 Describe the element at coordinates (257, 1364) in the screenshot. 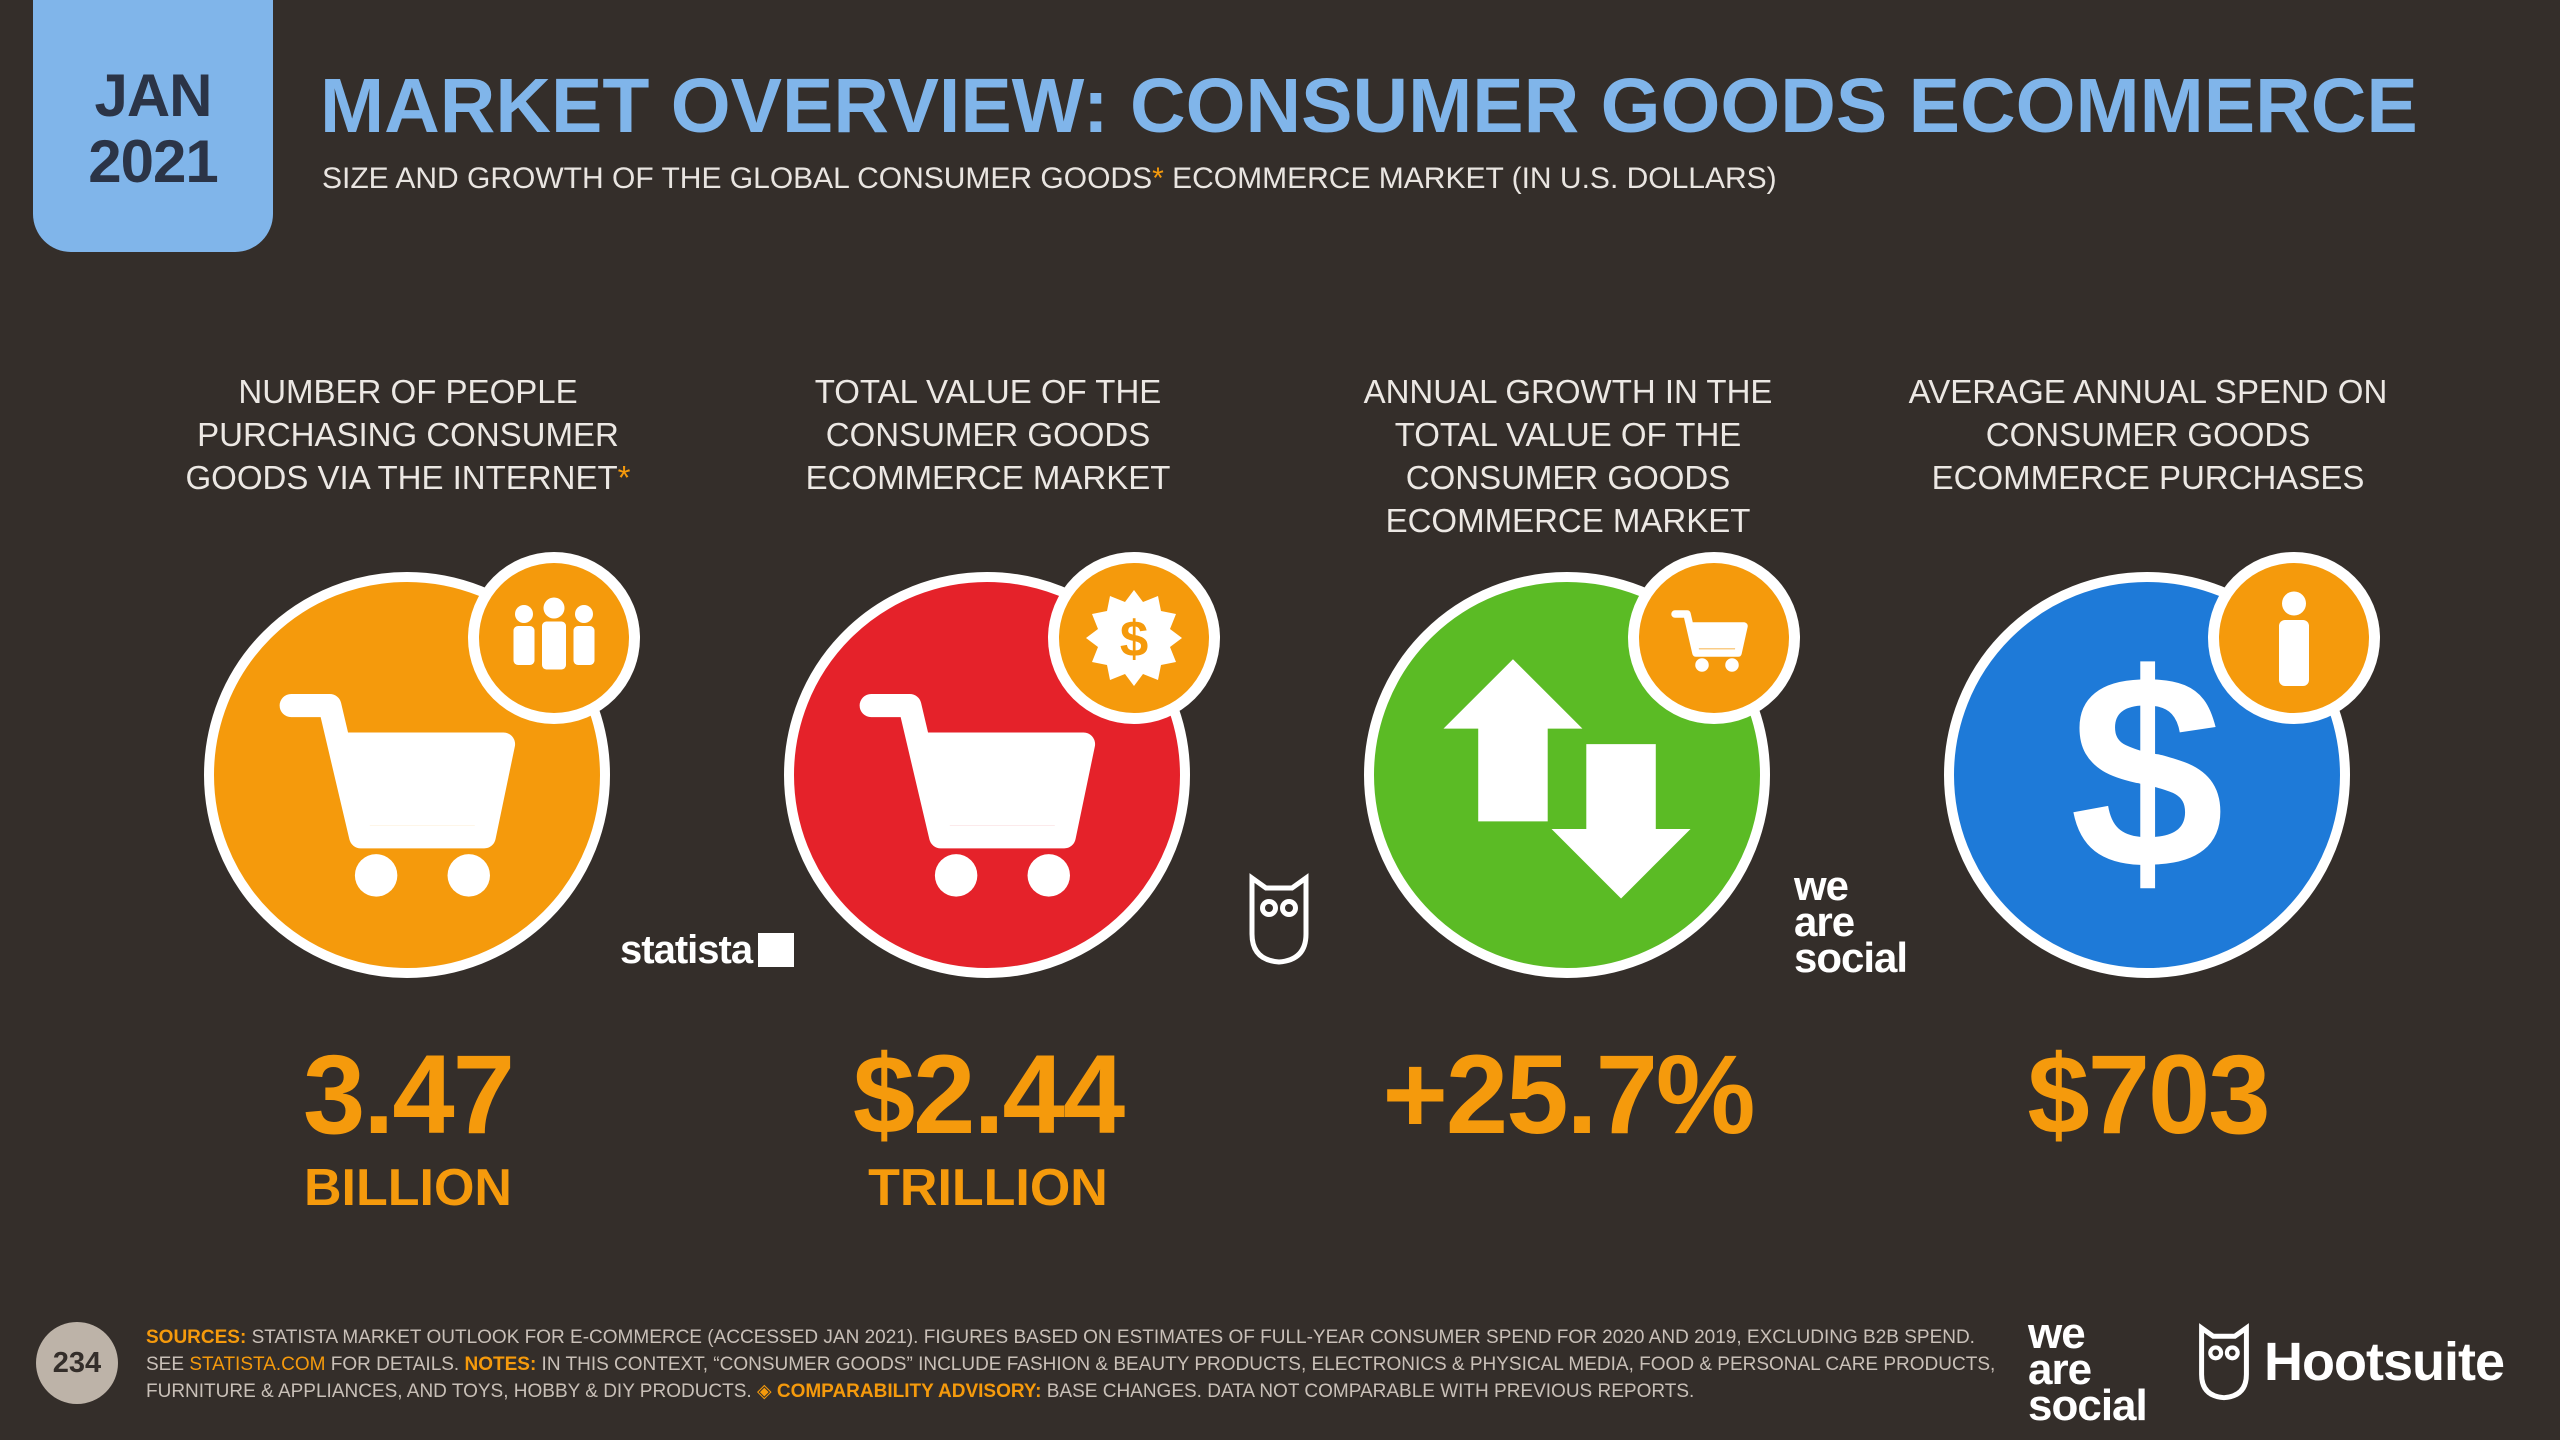

I see `statista-link: STATISTA.COM` at that location.